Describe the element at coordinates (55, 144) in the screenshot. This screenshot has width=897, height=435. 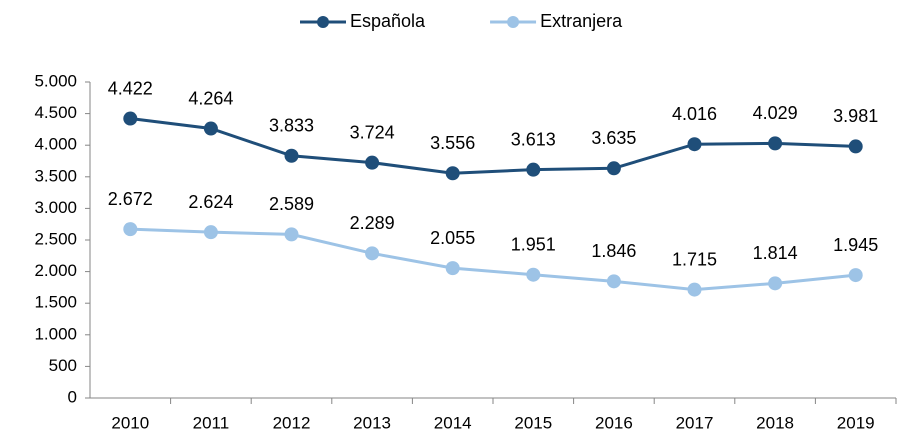
I see `y-tick-label: 4.000` at that location.